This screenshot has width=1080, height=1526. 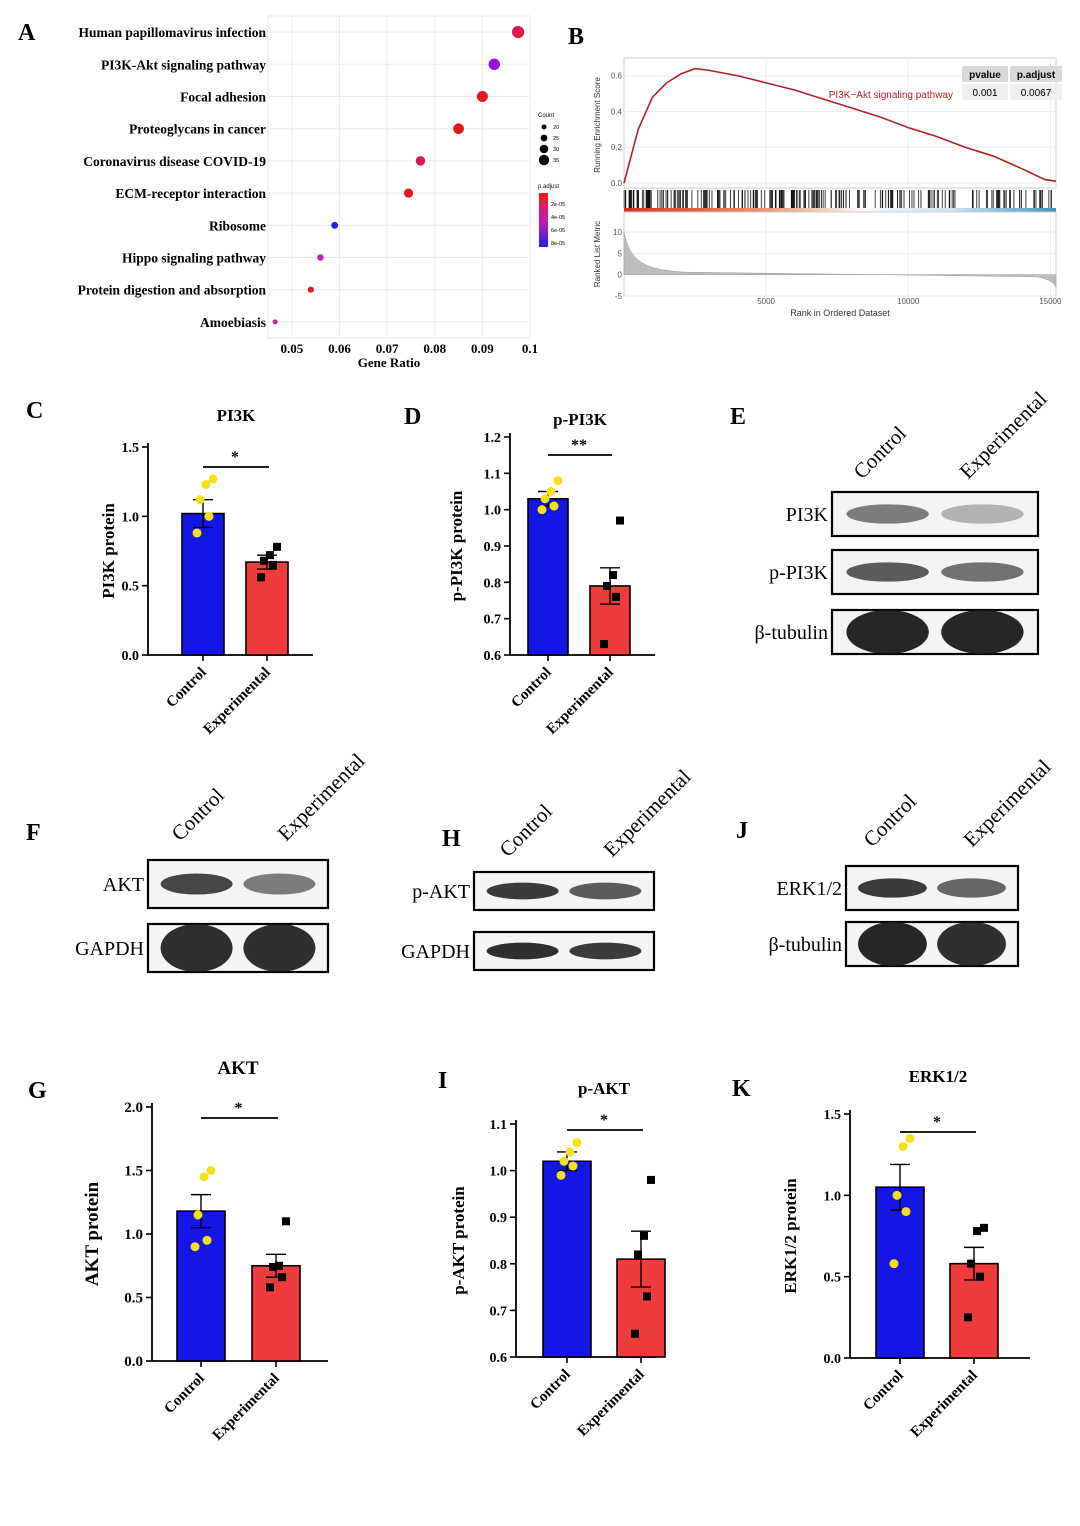 What do you see at coordinates (133, 1108) in the screenshot?
I see `y-tick-label: 2.0` at bounding box center [133, 1108].